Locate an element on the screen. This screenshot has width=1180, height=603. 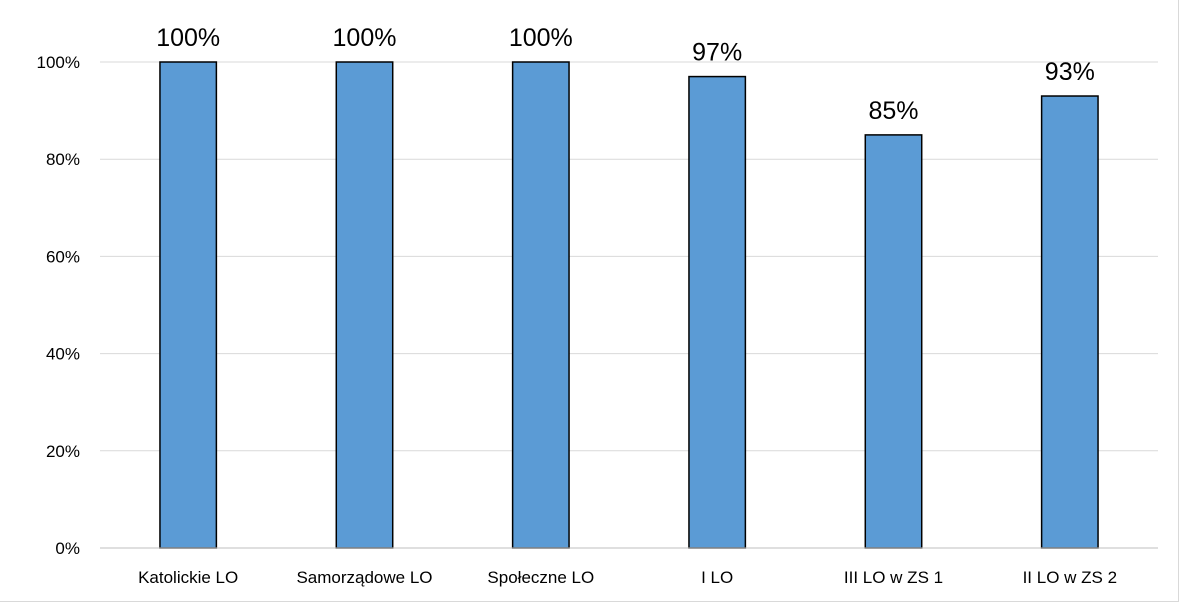
x-category-label: Katolickie LO is located at coordinates (188, 577).